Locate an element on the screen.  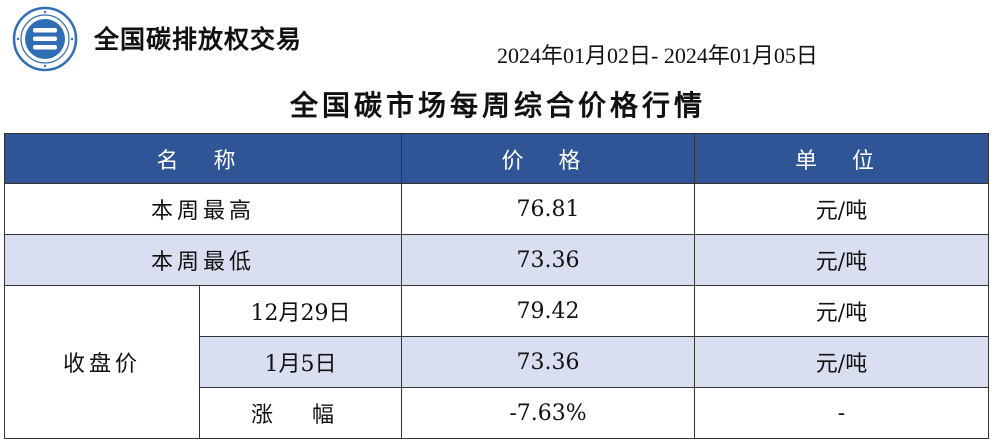
close-date-prev: 12月29日 is located at coordinates (300, 311).